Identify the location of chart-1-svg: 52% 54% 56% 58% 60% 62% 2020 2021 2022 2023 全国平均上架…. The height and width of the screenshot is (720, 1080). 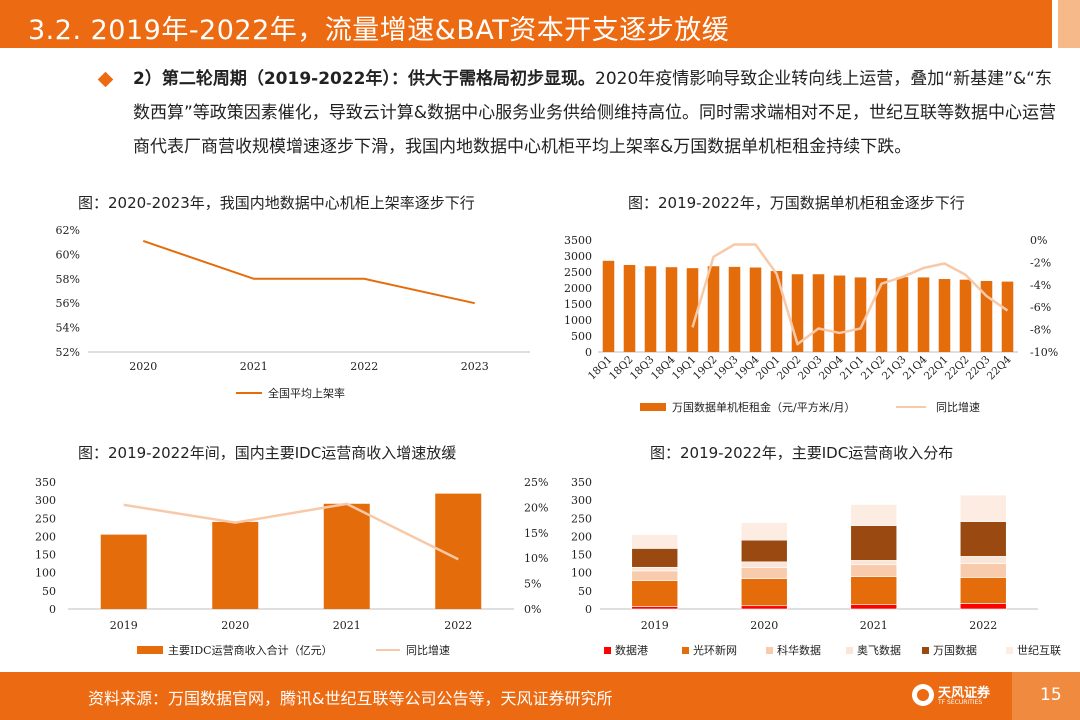
(293, 312).